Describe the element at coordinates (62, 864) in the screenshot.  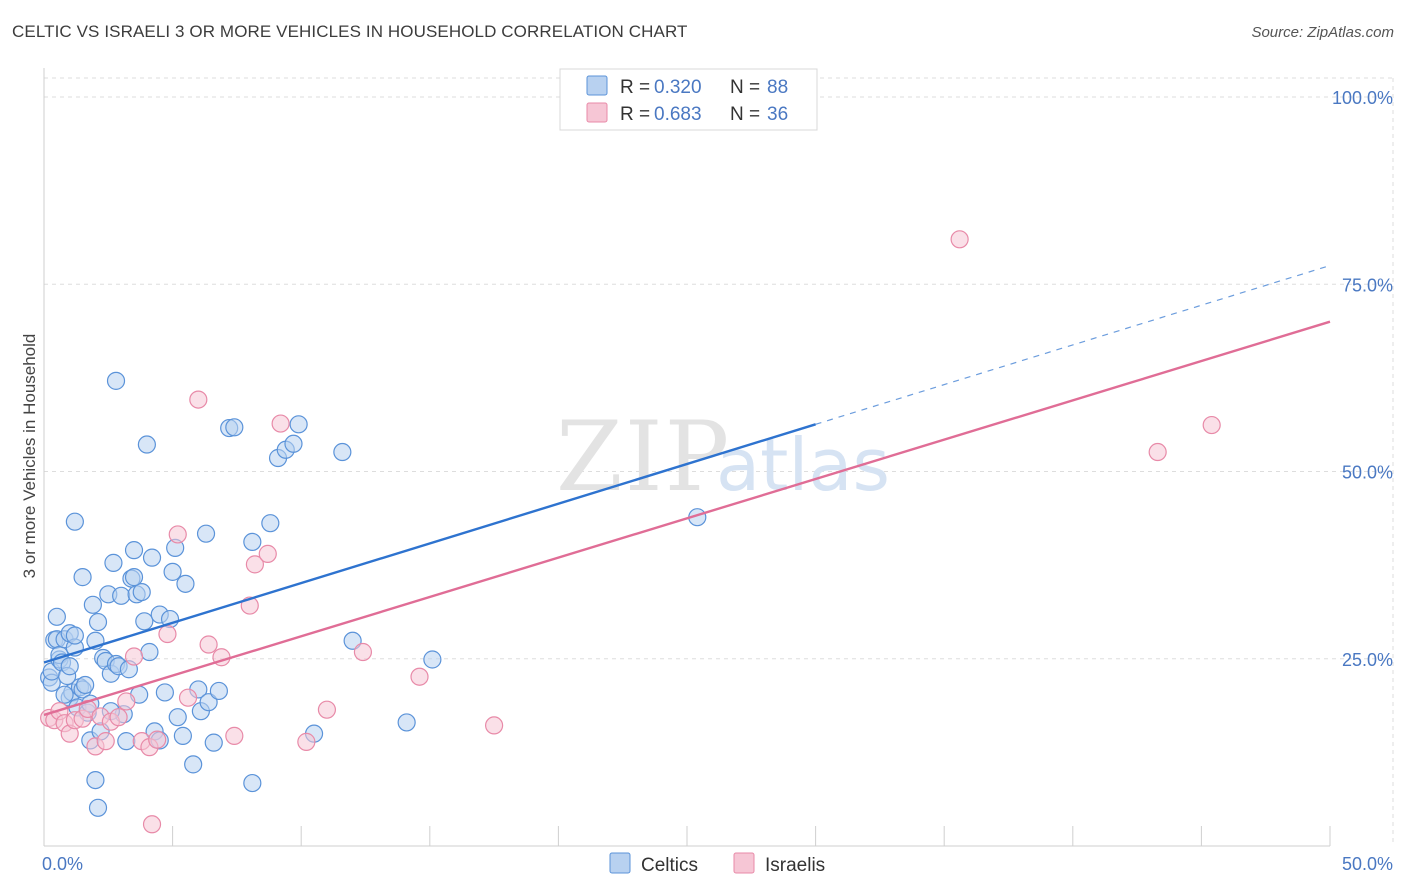
I see `x-tick-label: 0.0%` at that location.